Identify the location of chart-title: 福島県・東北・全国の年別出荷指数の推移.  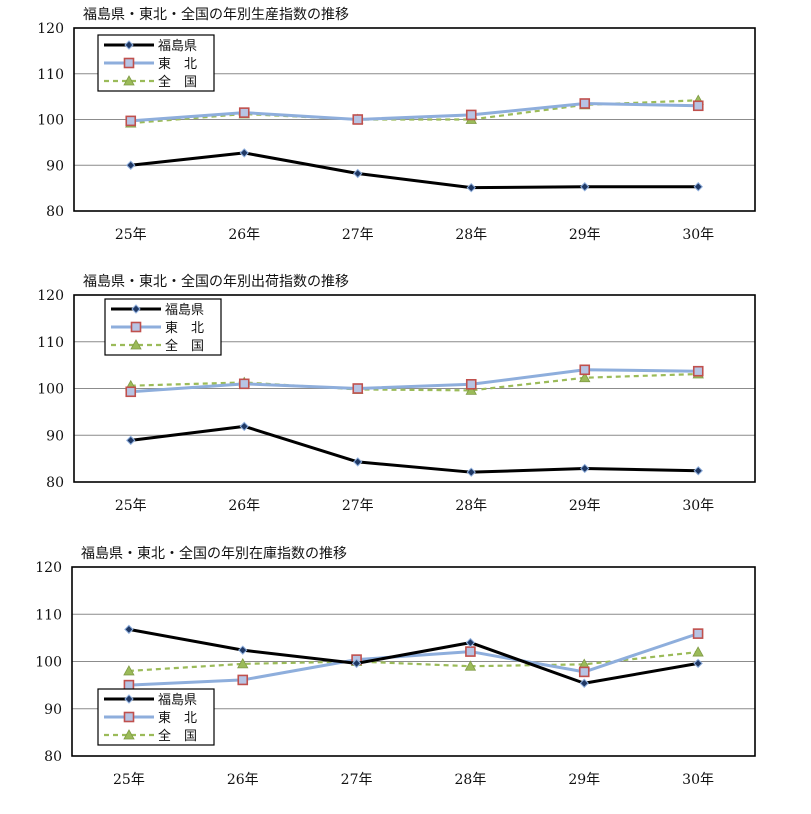
(216, 281).